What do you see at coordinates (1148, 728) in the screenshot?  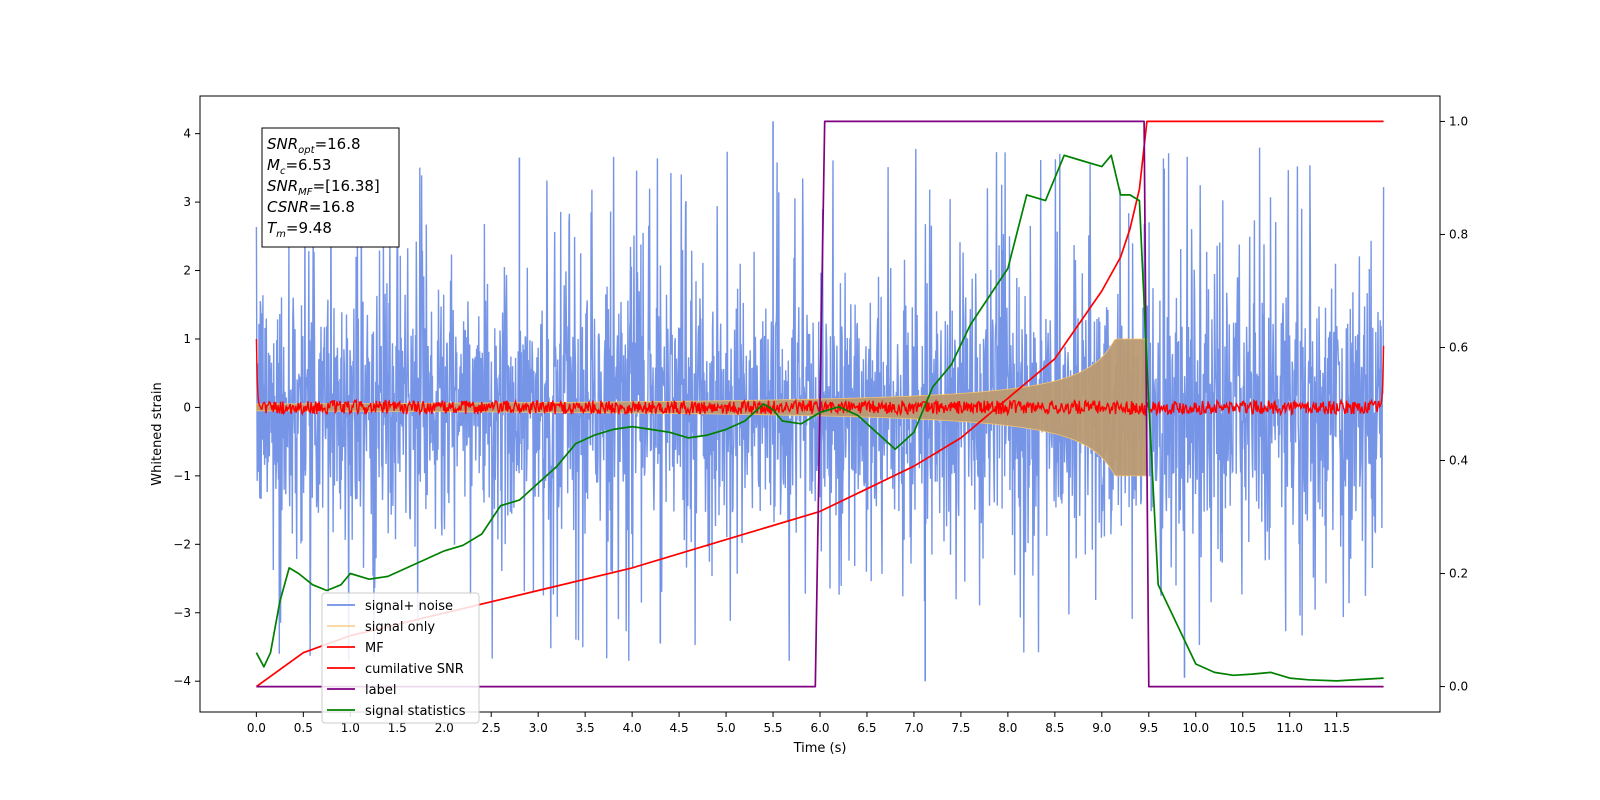 I see `x-tick-label: 9.5` at bounding box center [1148, 728].